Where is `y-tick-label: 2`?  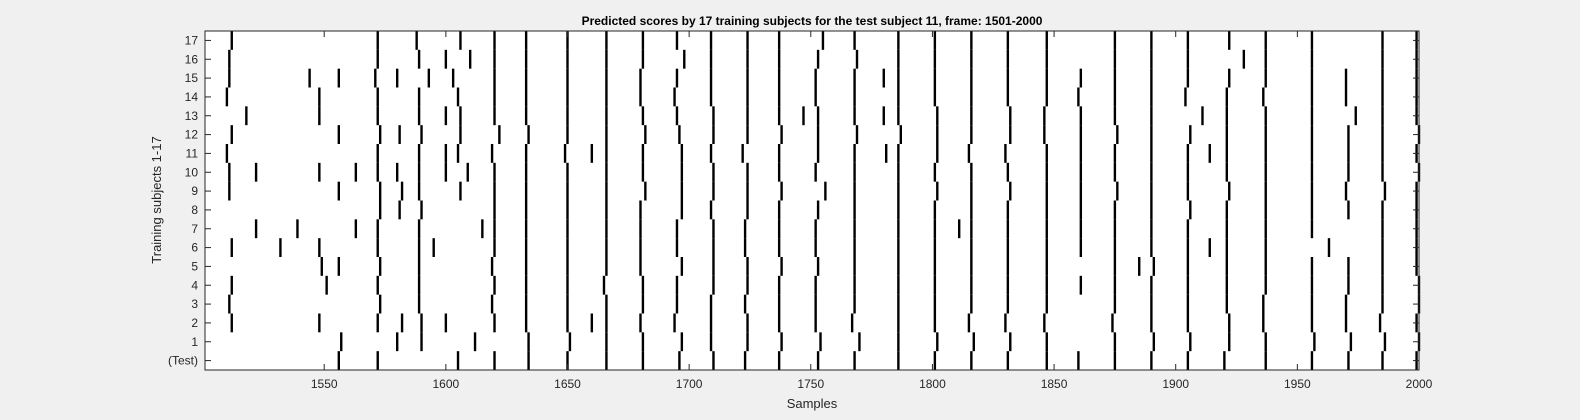
y-tick-label: 2 is located at coordinates (194, 323).